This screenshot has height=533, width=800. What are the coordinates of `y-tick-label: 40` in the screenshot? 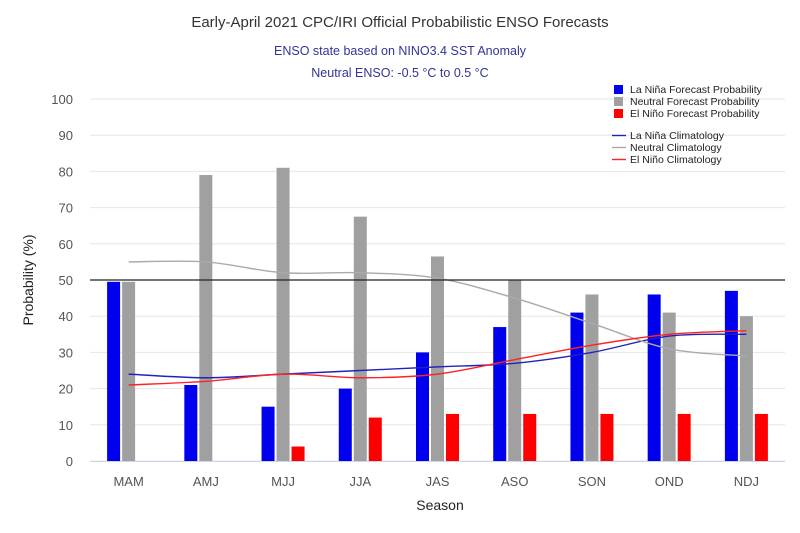 It's located at (66, 316).